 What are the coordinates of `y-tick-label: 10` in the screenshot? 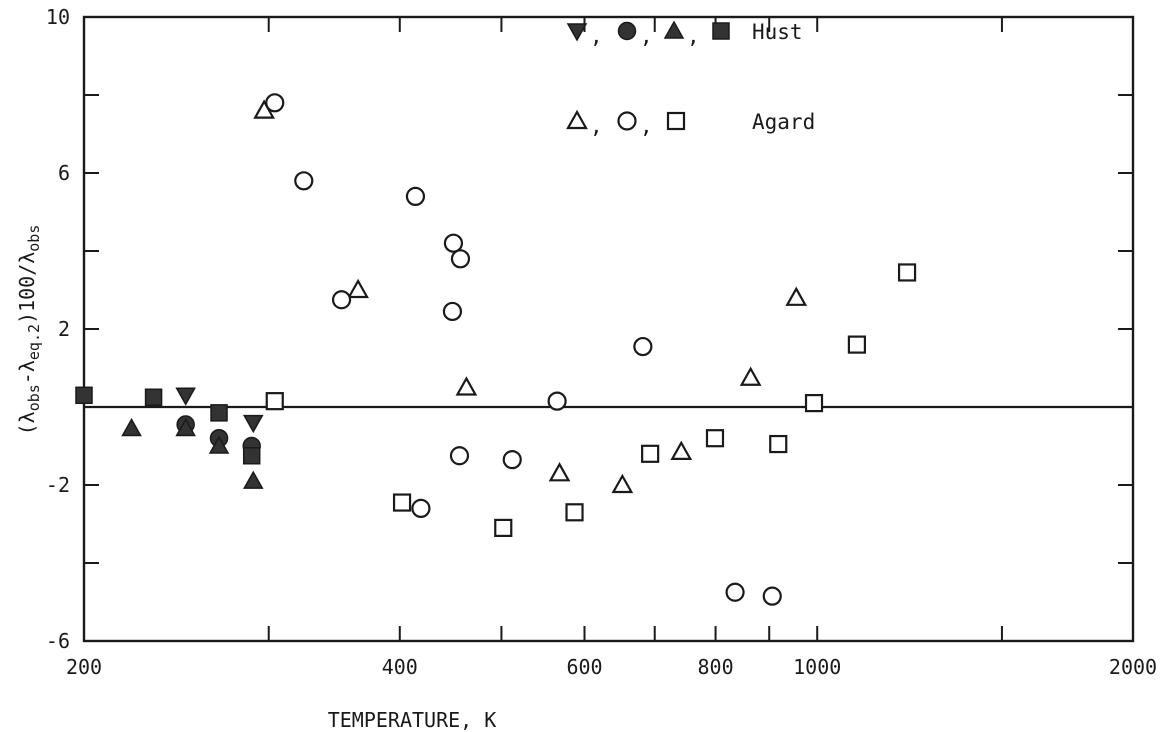 It's located at (58, 17).